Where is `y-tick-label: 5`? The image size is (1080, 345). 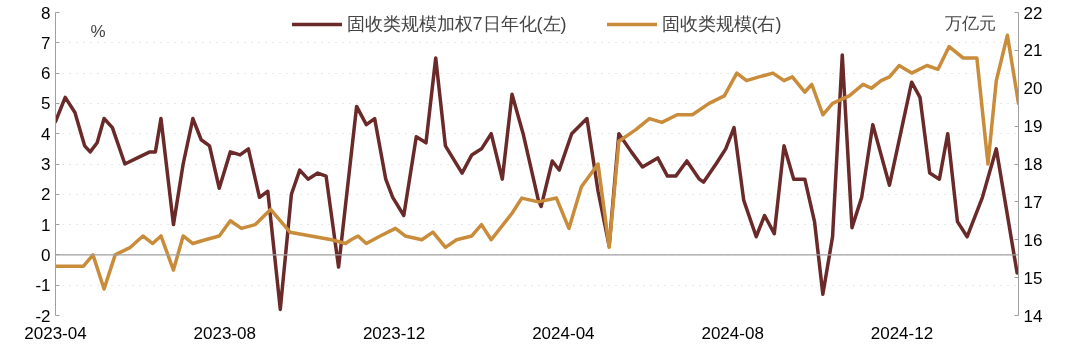
y-tick-label: 5 is located at coordinates (46, 104).